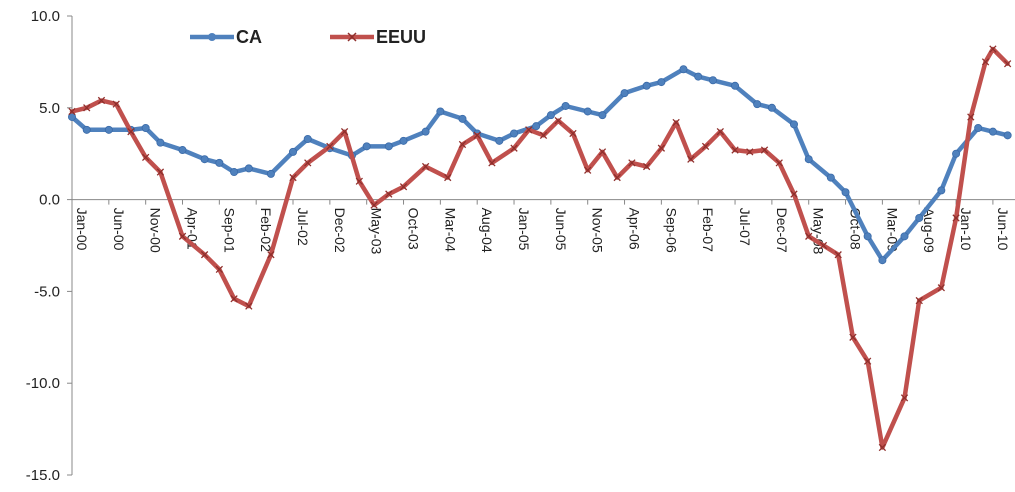 The height and width of the screenshot is (492, 1015). What do you see at coordinates (524, 229) in the screenshot?
I see `x-tick-label: Jan-05` at bounding box center [524, 229].